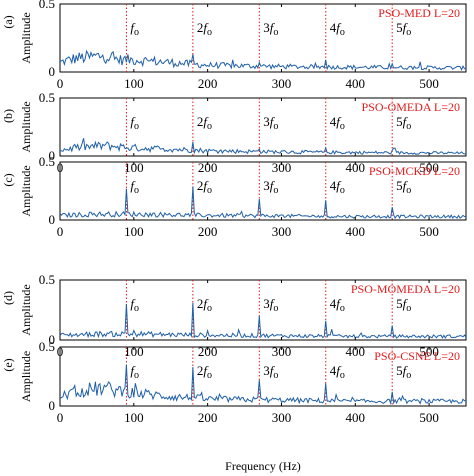 This screenshot has height=476, width=474. I want to click on x-axis-label: Frequency (Hz), so click(263, 466).